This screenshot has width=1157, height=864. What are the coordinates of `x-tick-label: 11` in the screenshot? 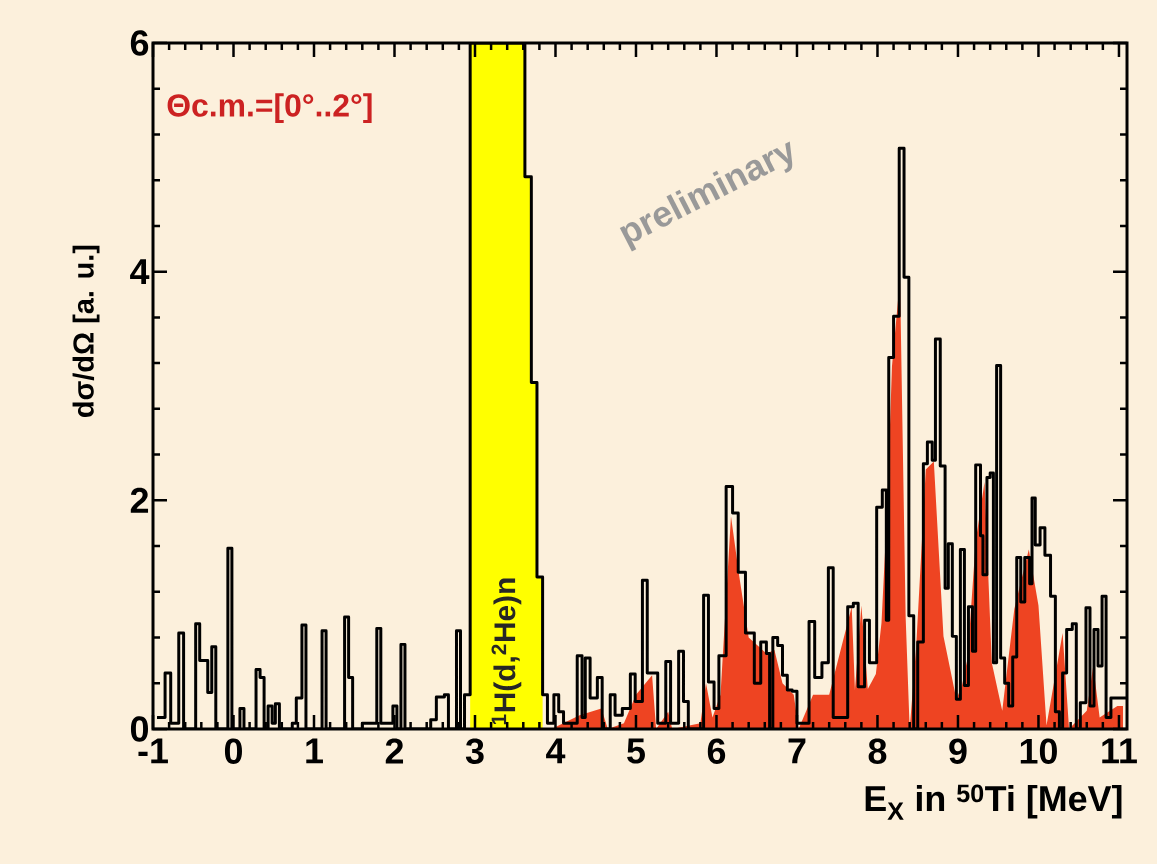 It's located at (1119, 751).